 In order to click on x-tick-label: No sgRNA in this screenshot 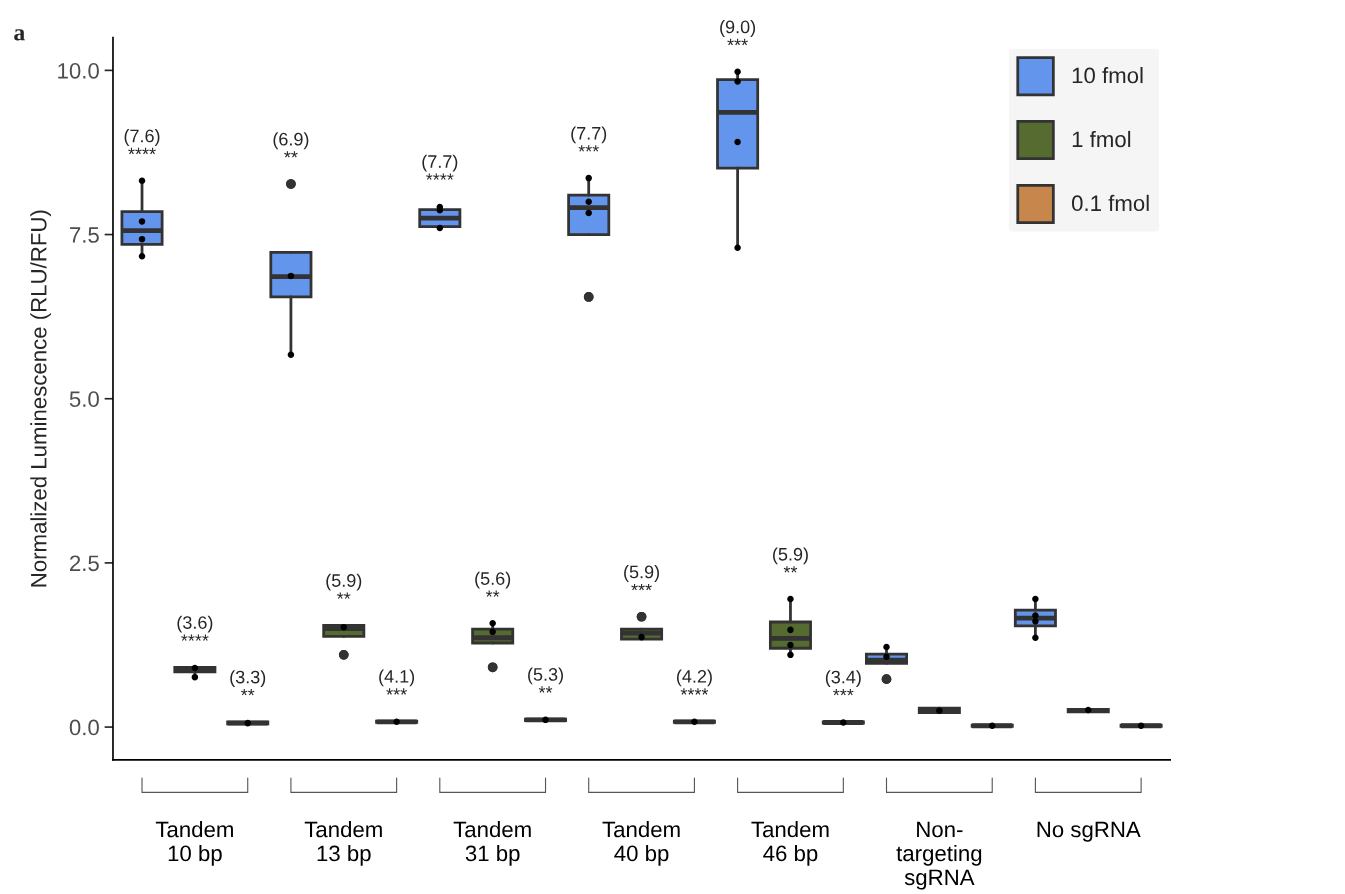, I will do `click(1089, 831)`.